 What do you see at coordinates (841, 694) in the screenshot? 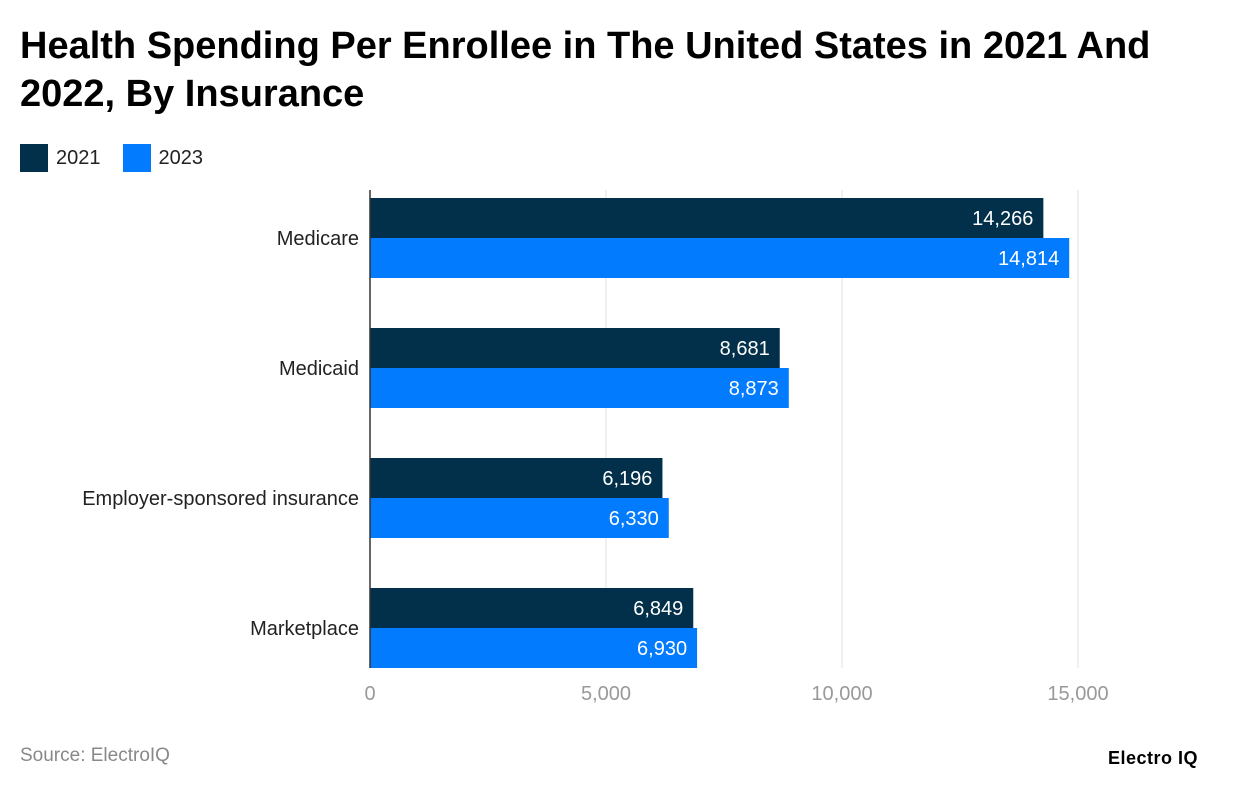
I see `x-tick-label: 10,000` at bounding box center [841, 694].